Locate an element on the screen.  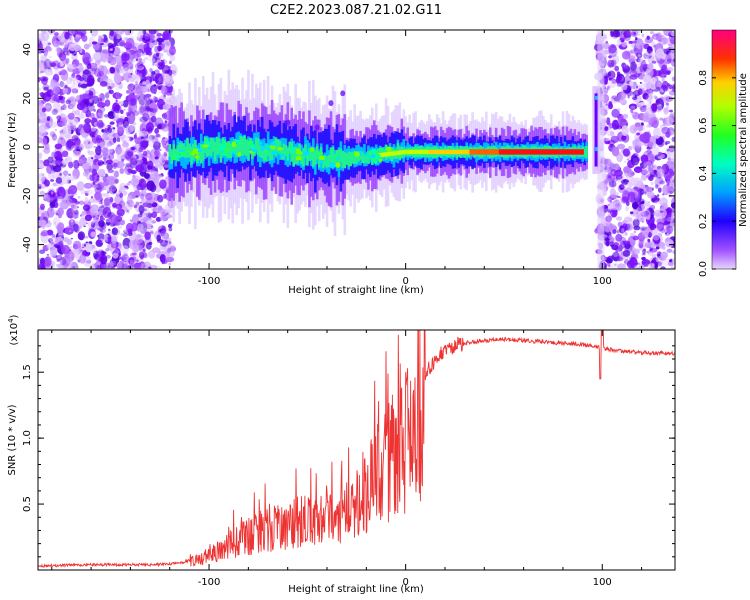
colorbar-tick-label: 0.4 is located at coordinates (703, 173).